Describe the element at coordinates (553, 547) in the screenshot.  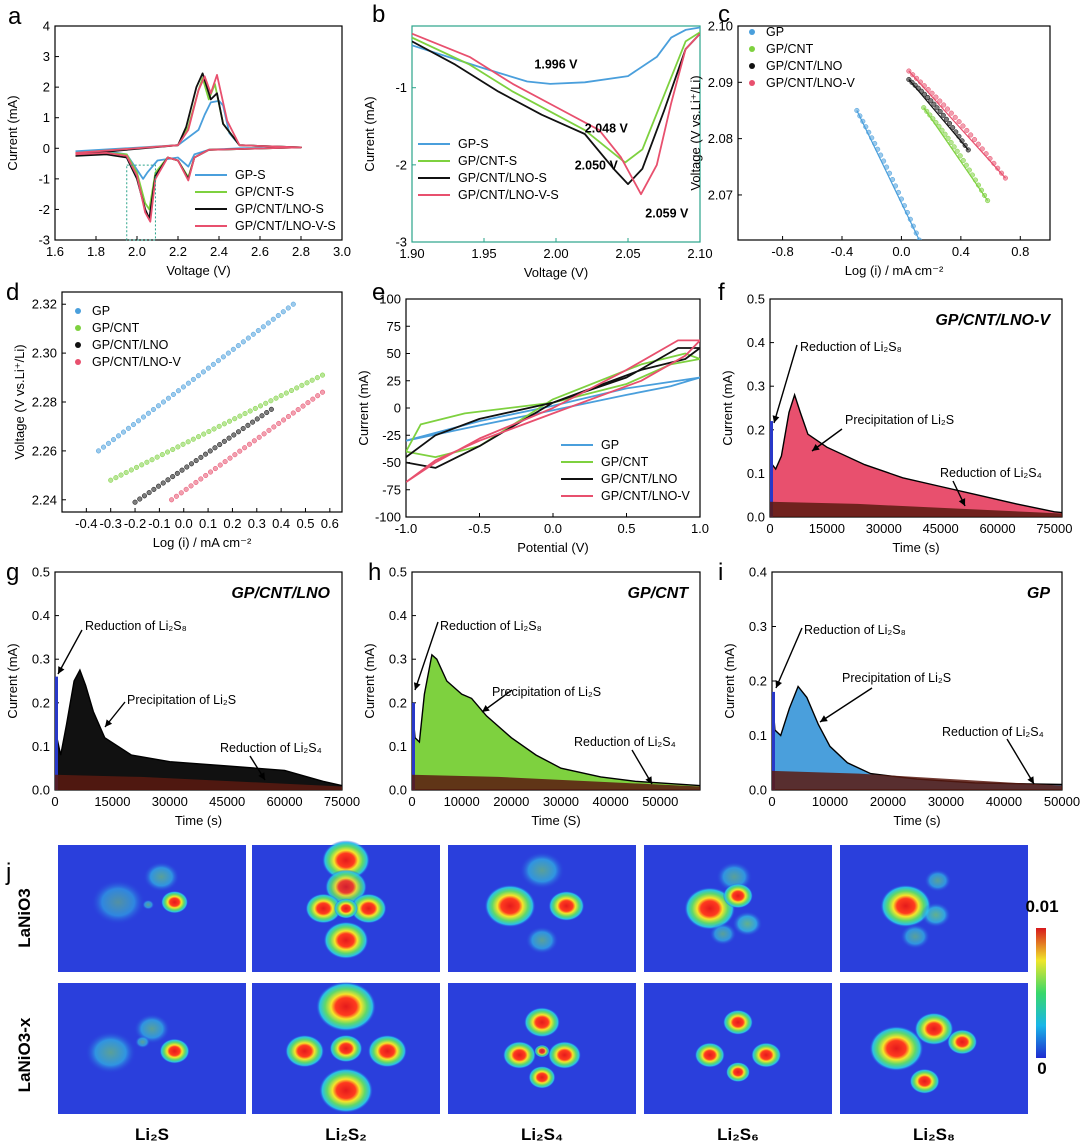
I see `x-axis-label: Potential (V)` at that location.